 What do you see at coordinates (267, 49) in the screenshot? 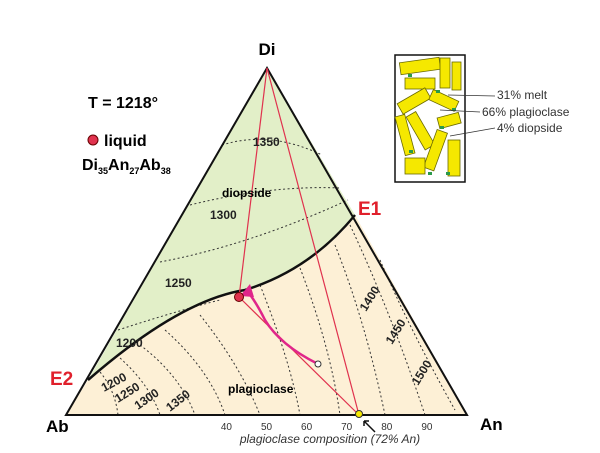
I see `vertex-label: Di` at bounding box center [267, 49].